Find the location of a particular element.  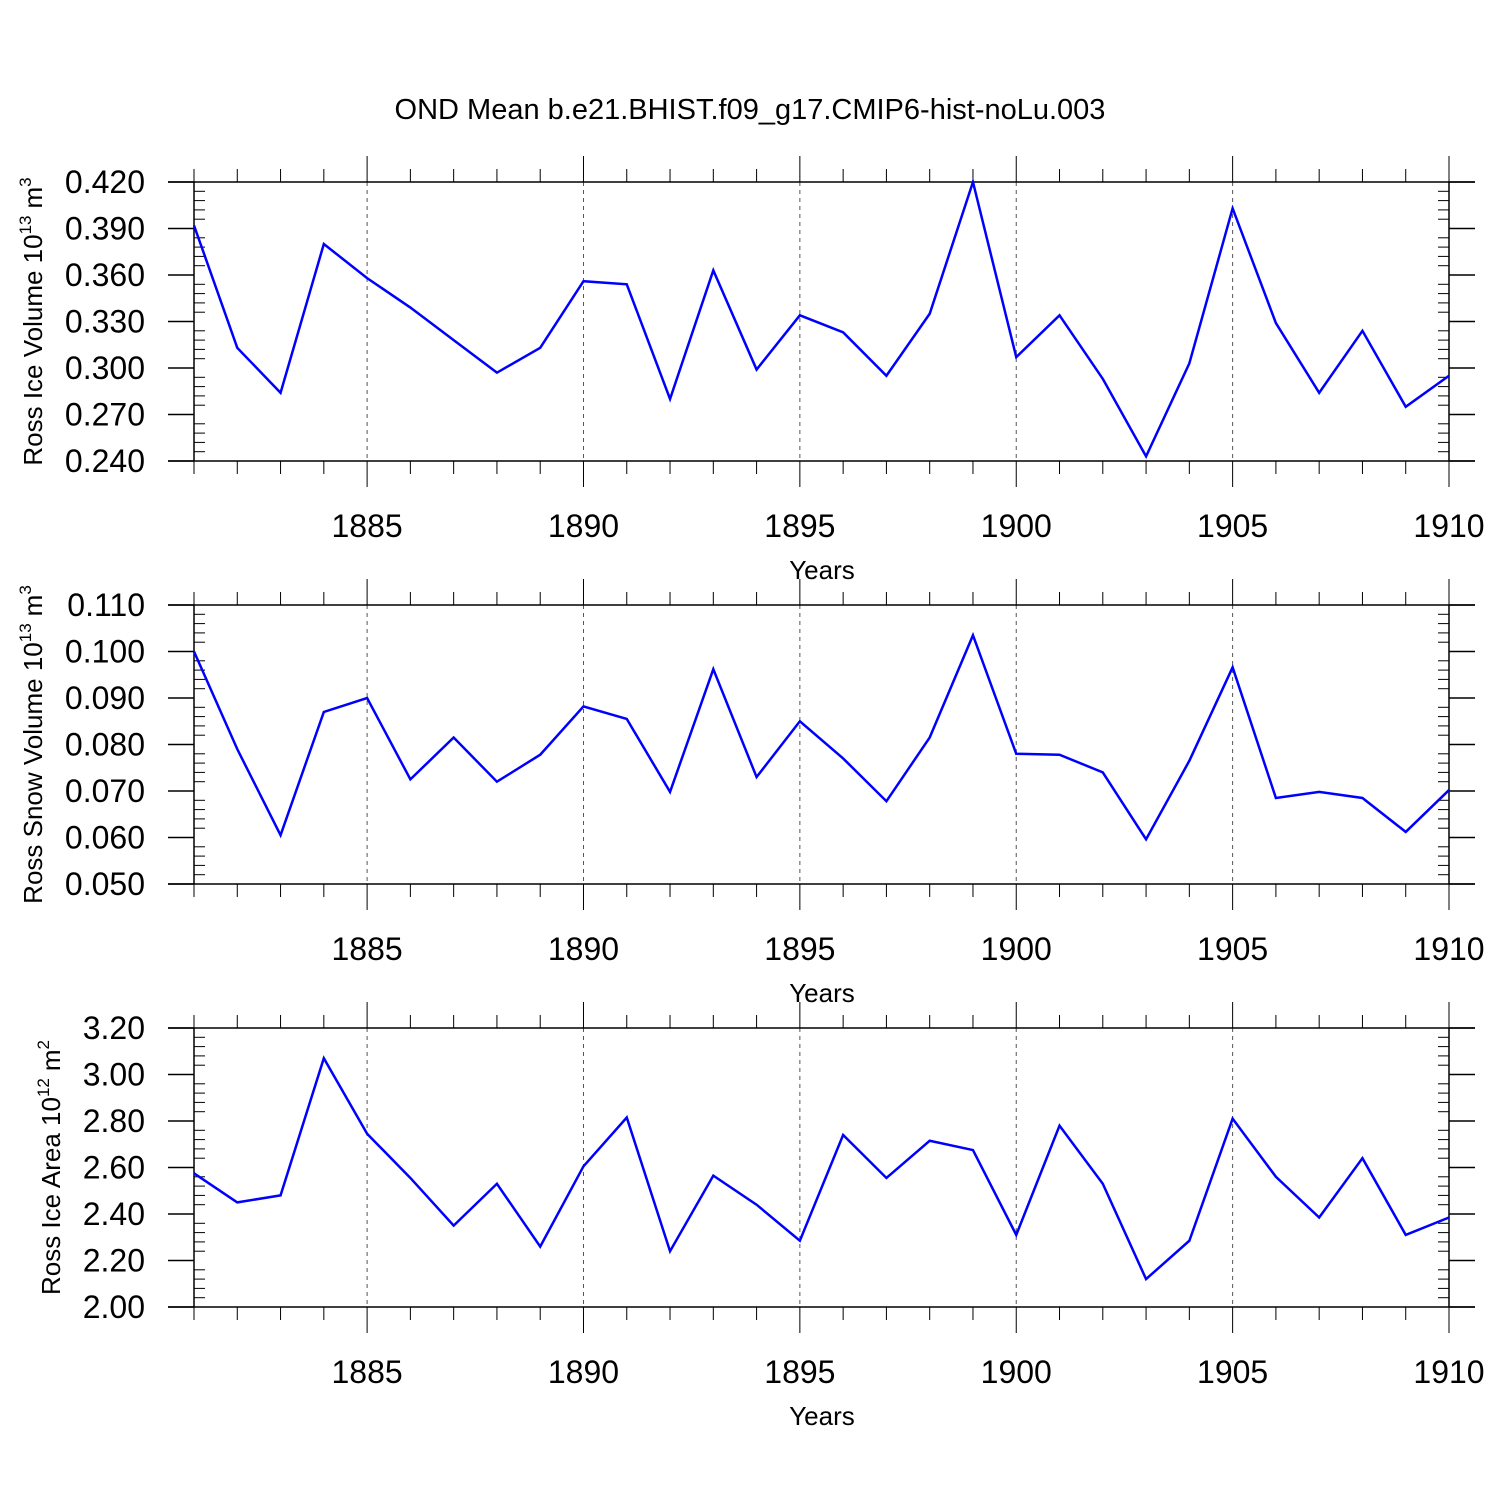

y-tick-label: 0.060 is located at coordinates (105, 838).